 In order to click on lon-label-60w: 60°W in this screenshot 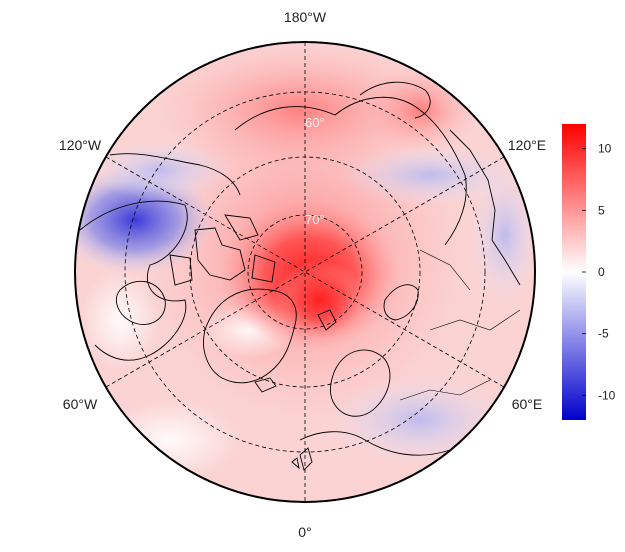, I will do `click(80, 404)`.